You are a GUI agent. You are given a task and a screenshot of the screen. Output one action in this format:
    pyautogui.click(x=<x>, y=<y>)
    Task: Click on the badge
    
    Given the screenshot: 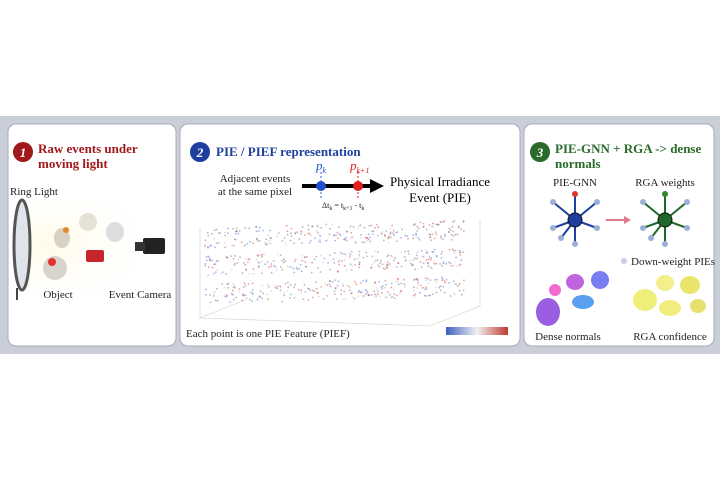 What is the action you would take?
    pyautogui.click(x=23, y=152)
    